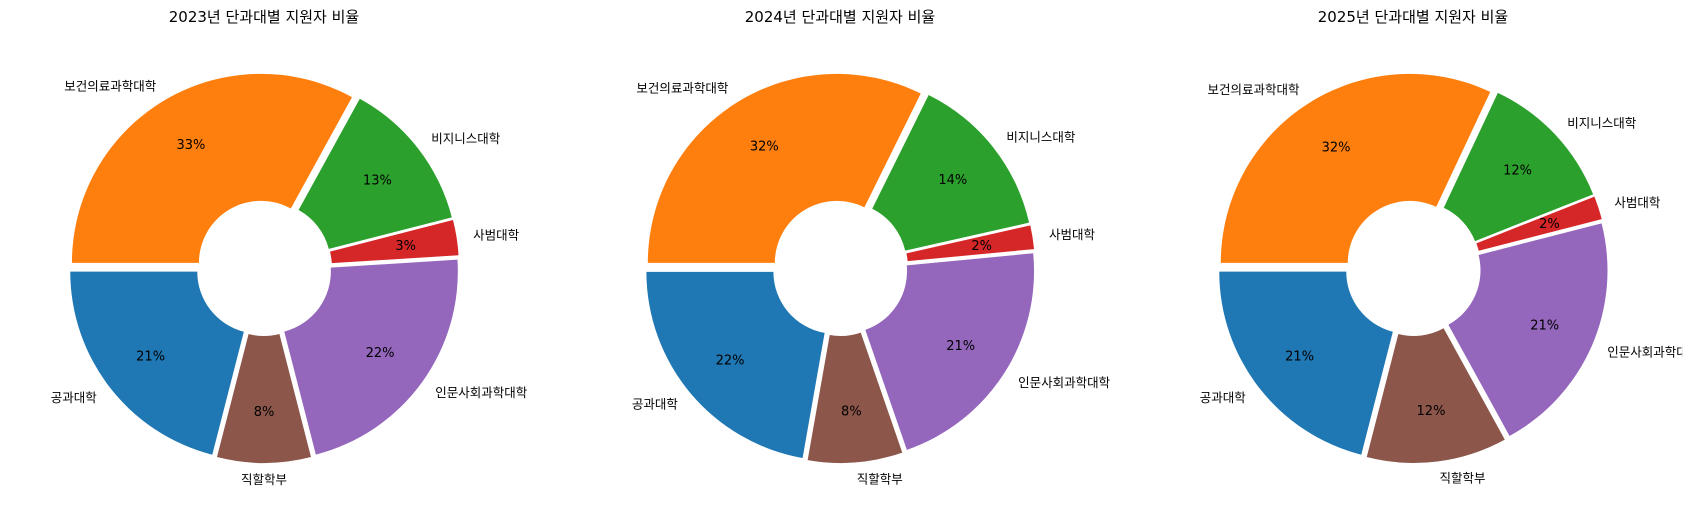 The height and width of the screenshot is (520, 1683). What do you see at coordinates (952, 180) in the screenshot?
I see `percent-label: 14%` at bounding box center [952, 180].